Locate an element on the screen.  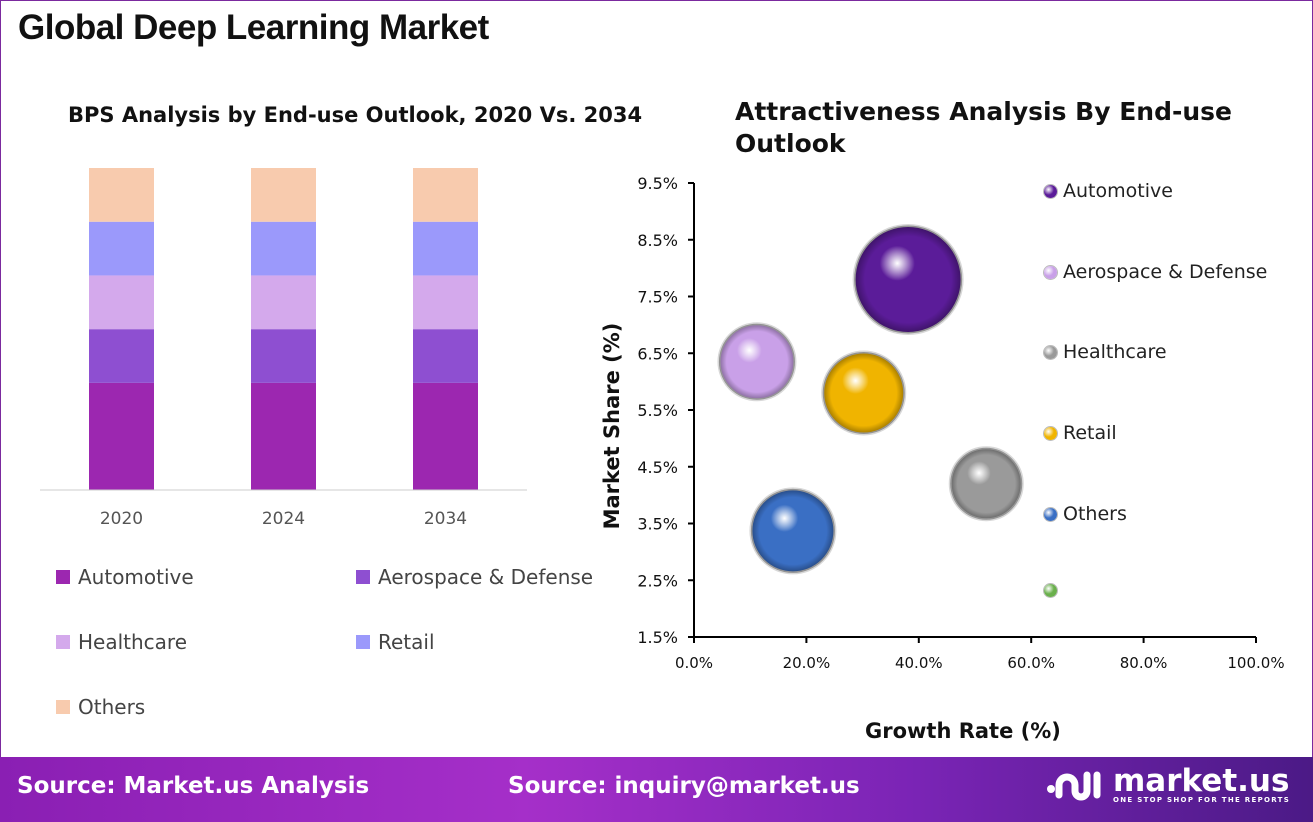
page-title: Global Deep Learning Market is located at coordinates (253, 27).